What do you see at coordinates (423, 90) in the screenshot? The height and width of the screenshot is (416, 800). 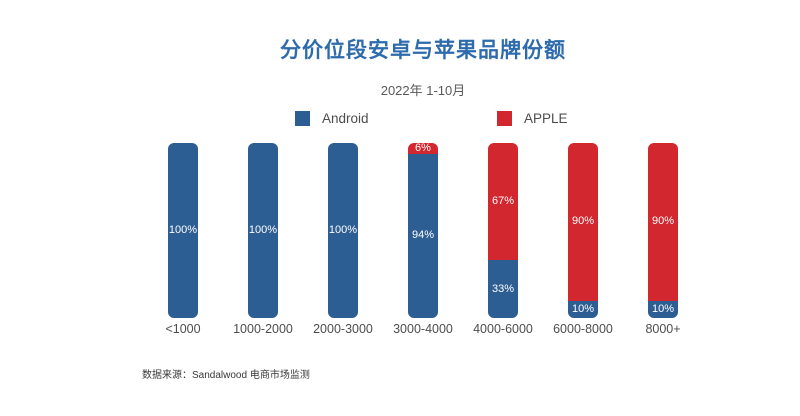 I see `chart-subtitle: 2022年 1-10月` at bounding box center [423, 90].